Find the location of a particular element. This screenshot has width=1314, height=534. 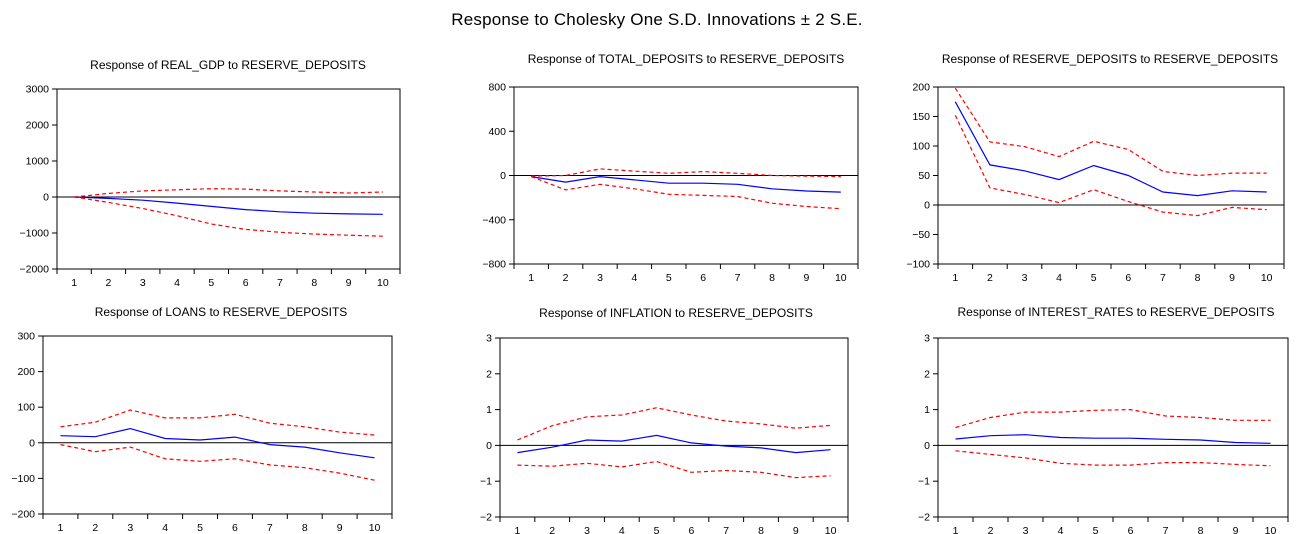

y-tick-label: −800 is located at coordinates (494, 265).